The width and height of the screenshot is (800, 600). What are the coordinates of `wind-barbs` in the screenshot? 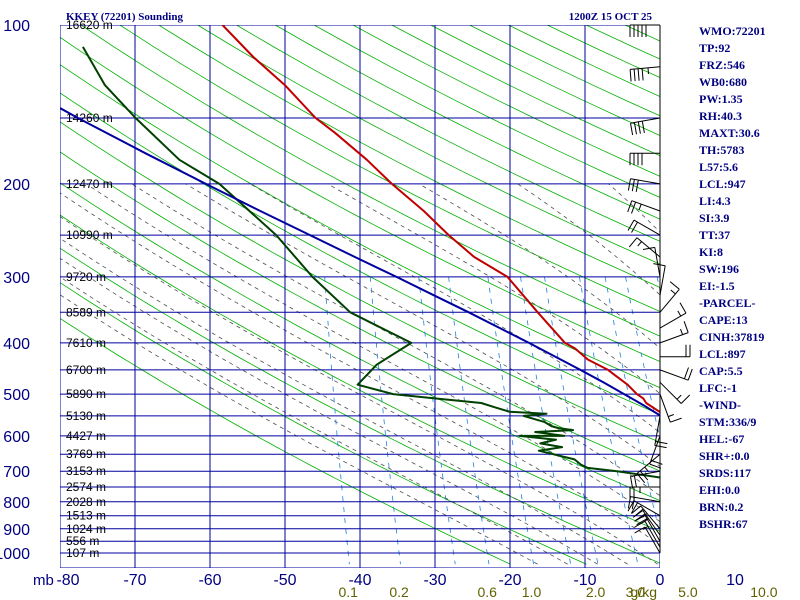 It's located at (660, 289).